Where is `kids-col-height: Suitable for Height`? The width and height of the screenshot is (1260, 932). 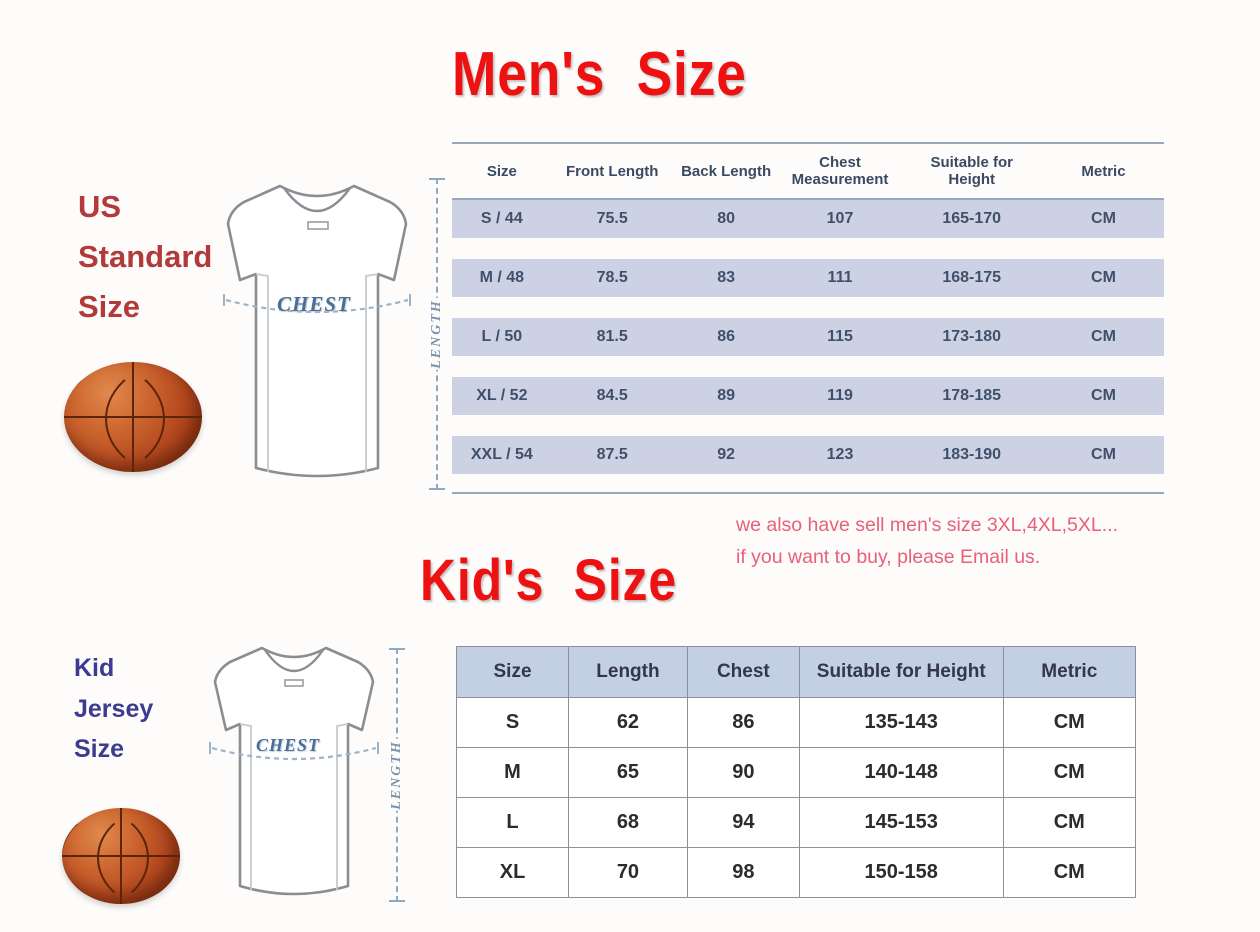
kids-col-height: Suitable for Height is located at coordinates (901, 672).